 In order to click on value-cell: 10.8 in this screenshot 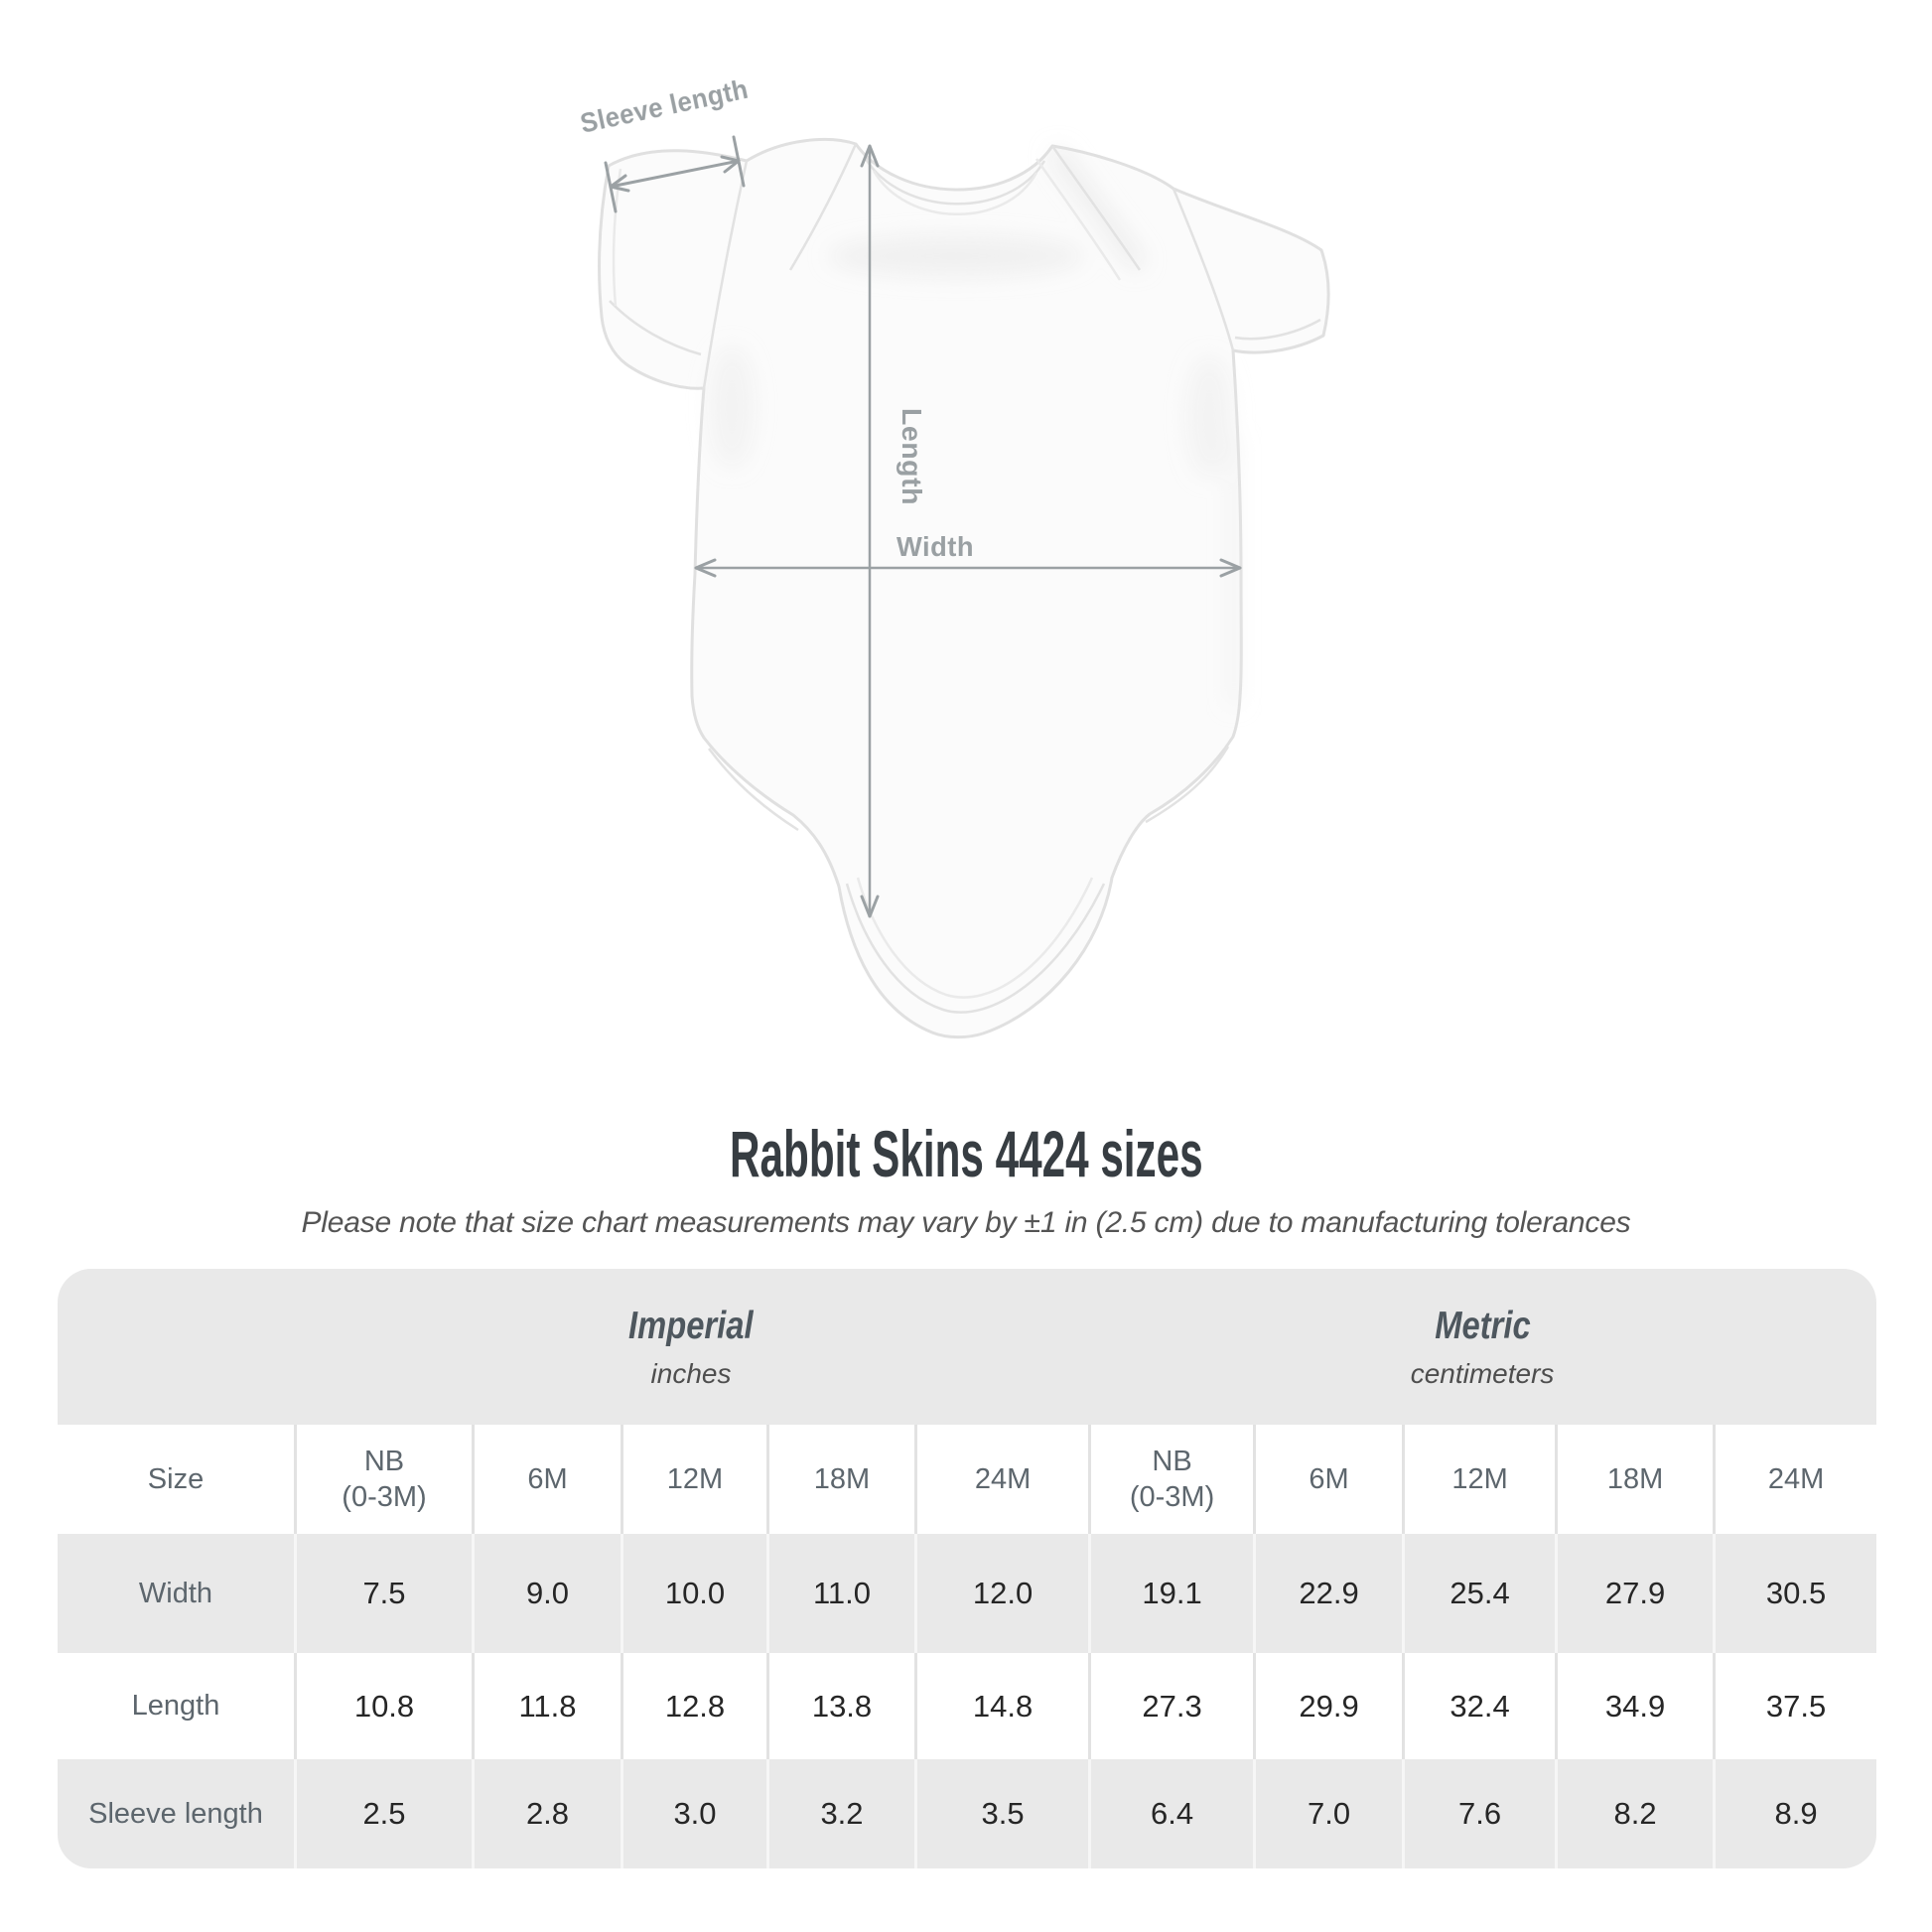, I will do `click(383, 1706)`.